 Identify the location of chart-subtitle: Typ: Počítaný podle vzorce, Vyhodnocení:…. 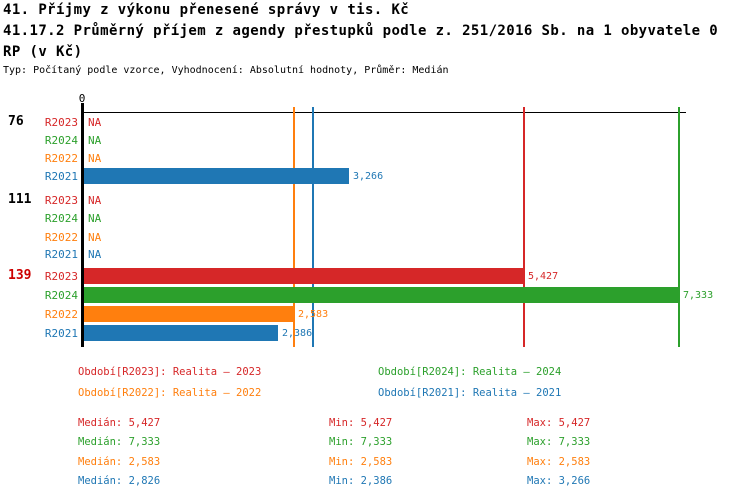
(226, 70).